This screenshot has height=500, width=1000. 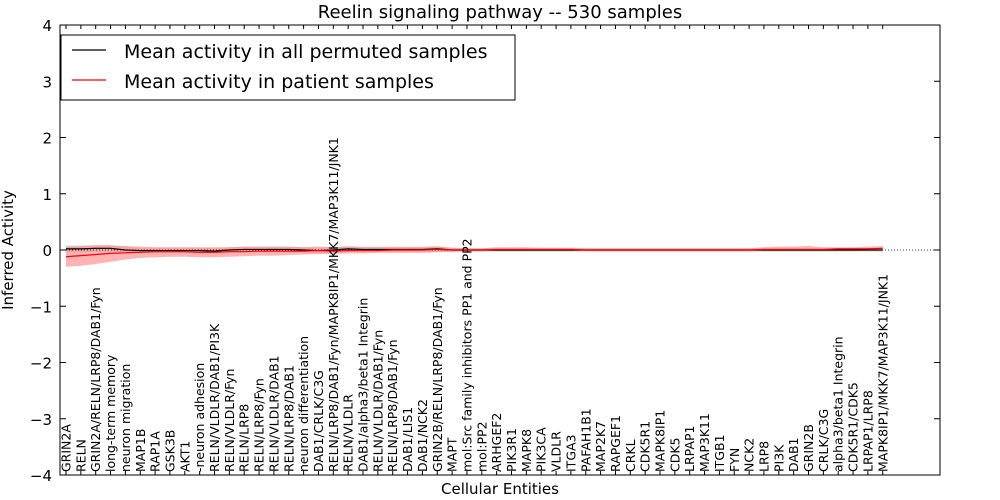 What do you see at coordinates (377, 401) in the screenshot?
I see `x-tick-label: RELN/VLDLR/DAB1/Fyn` at bounding box center [377, 401].